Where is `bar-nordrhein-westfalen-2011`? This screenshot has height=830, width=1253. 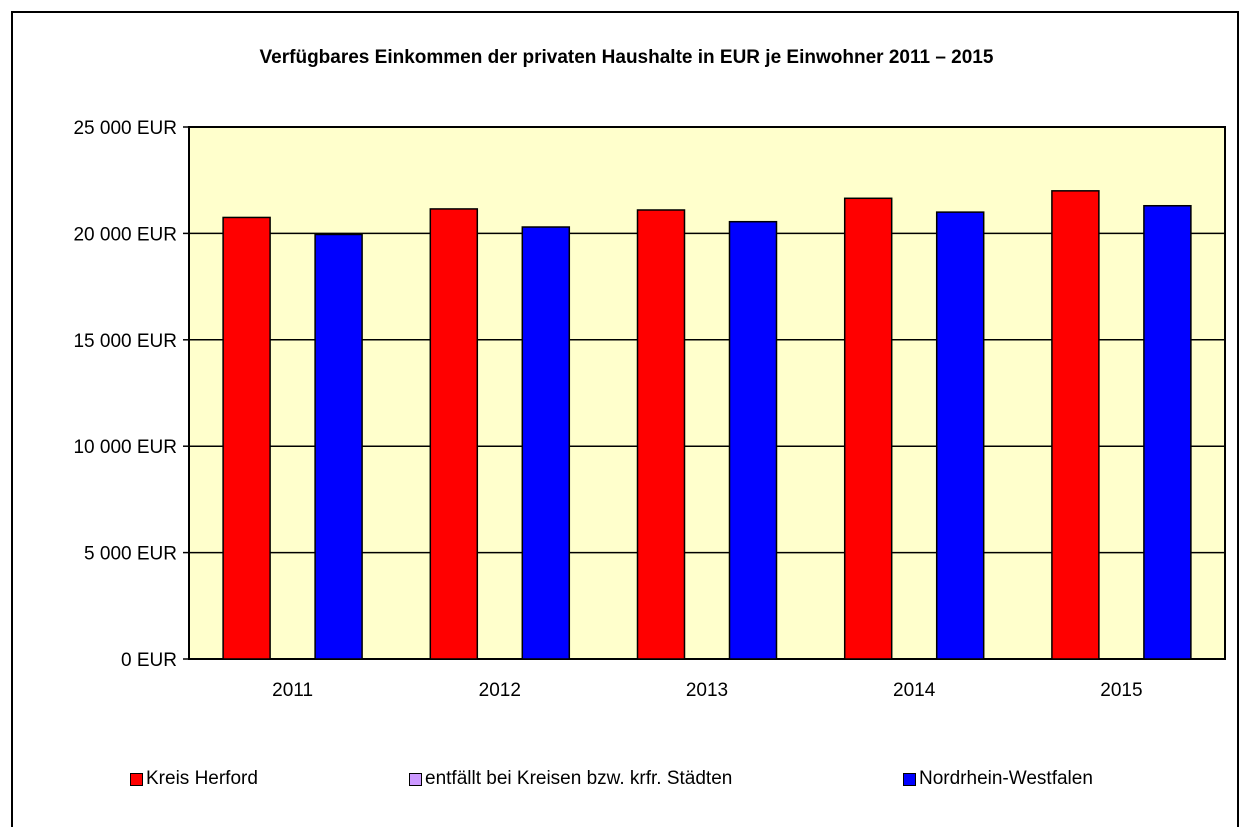 bar-nordrhein-westfalen-2011 is located at coordinates (338, 446).